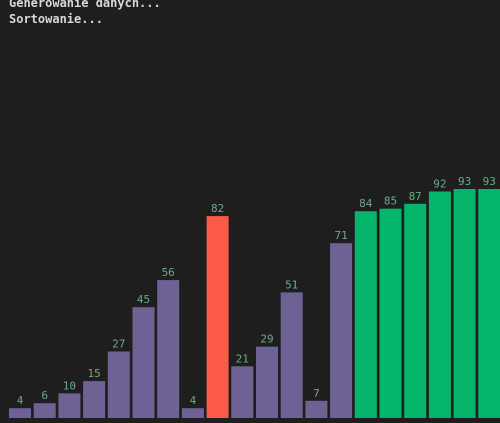 Image resolution: width=500 pixels, height=423 pixels. I want to click on bar-value-label: 29, so click(266, 339).